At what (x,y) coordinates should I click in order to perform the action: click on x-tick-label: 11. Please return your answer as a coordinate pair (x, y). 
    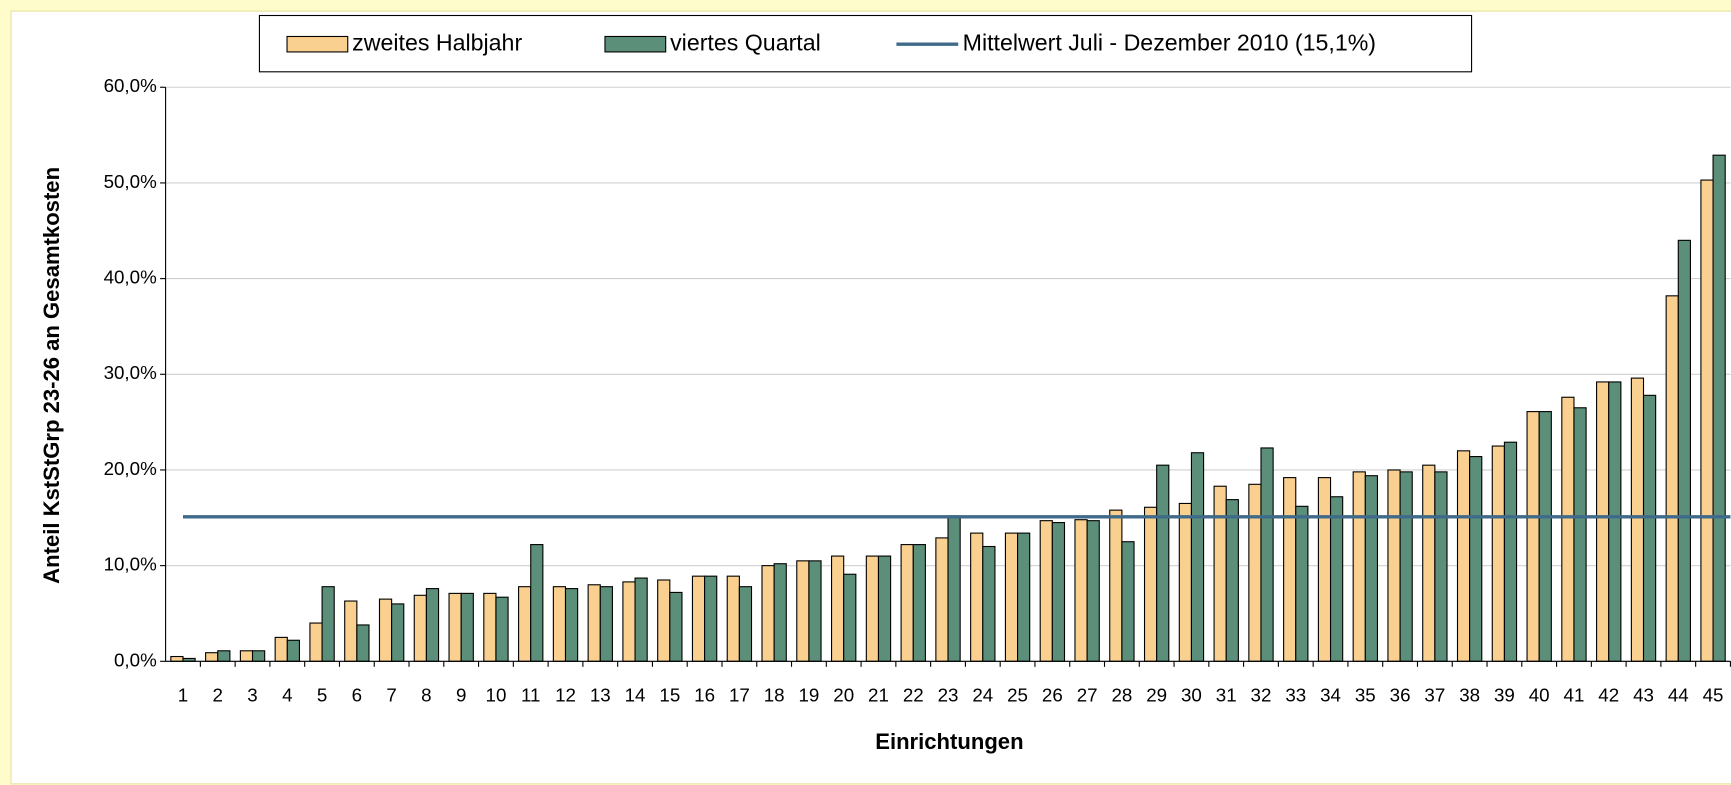
    Looking at the image, I should click on (530, 695).